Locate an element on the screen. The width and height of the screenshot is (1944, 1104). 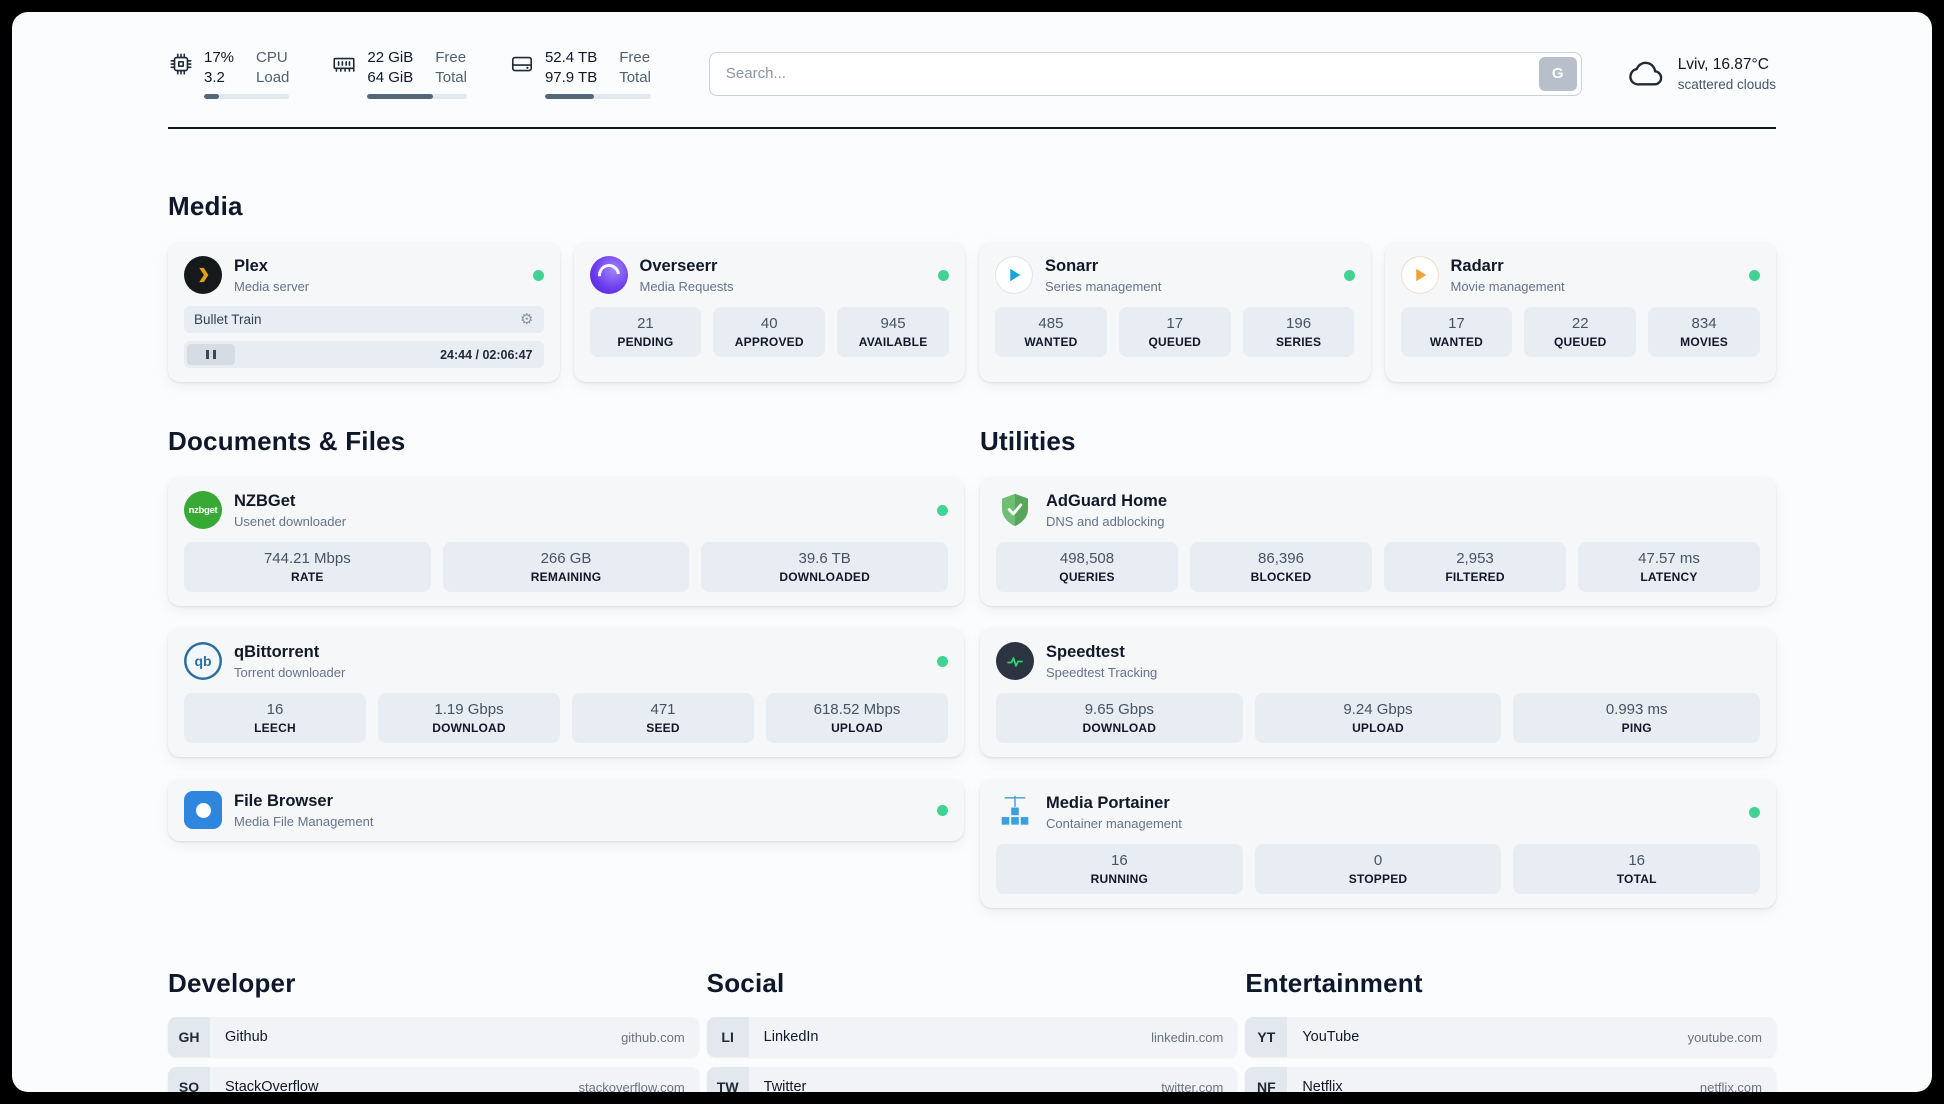
bookmark-youtube: YT YouTube youtube.com is located at coordinates (1510, 1037).